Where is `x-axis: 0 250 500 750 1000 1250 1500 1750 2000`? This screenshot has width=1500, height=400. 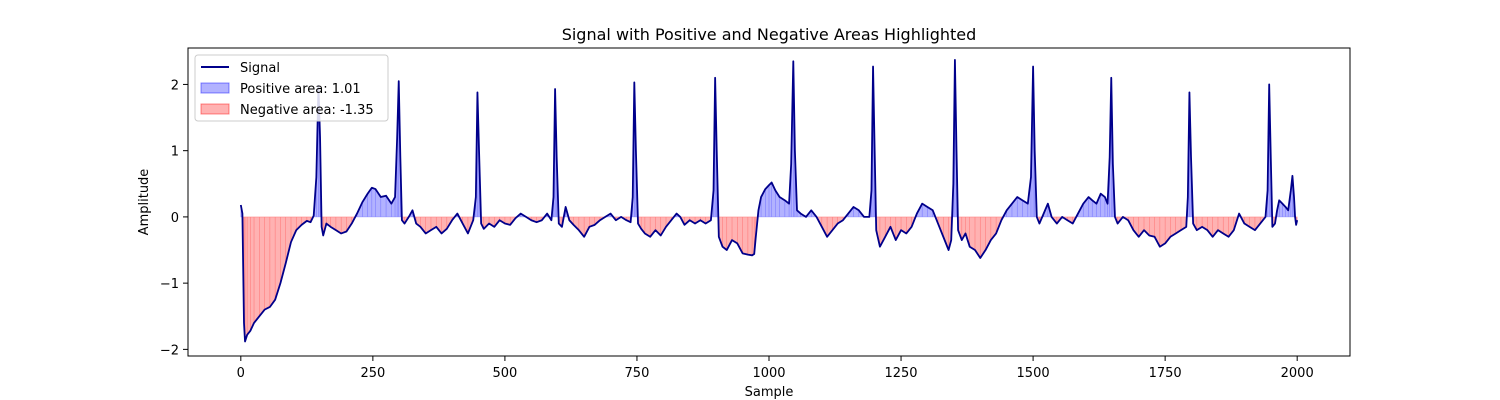 x-axis: 0 250 500 750 1000 1250 1500 1750 2000 is located at coordinates (775, 368).